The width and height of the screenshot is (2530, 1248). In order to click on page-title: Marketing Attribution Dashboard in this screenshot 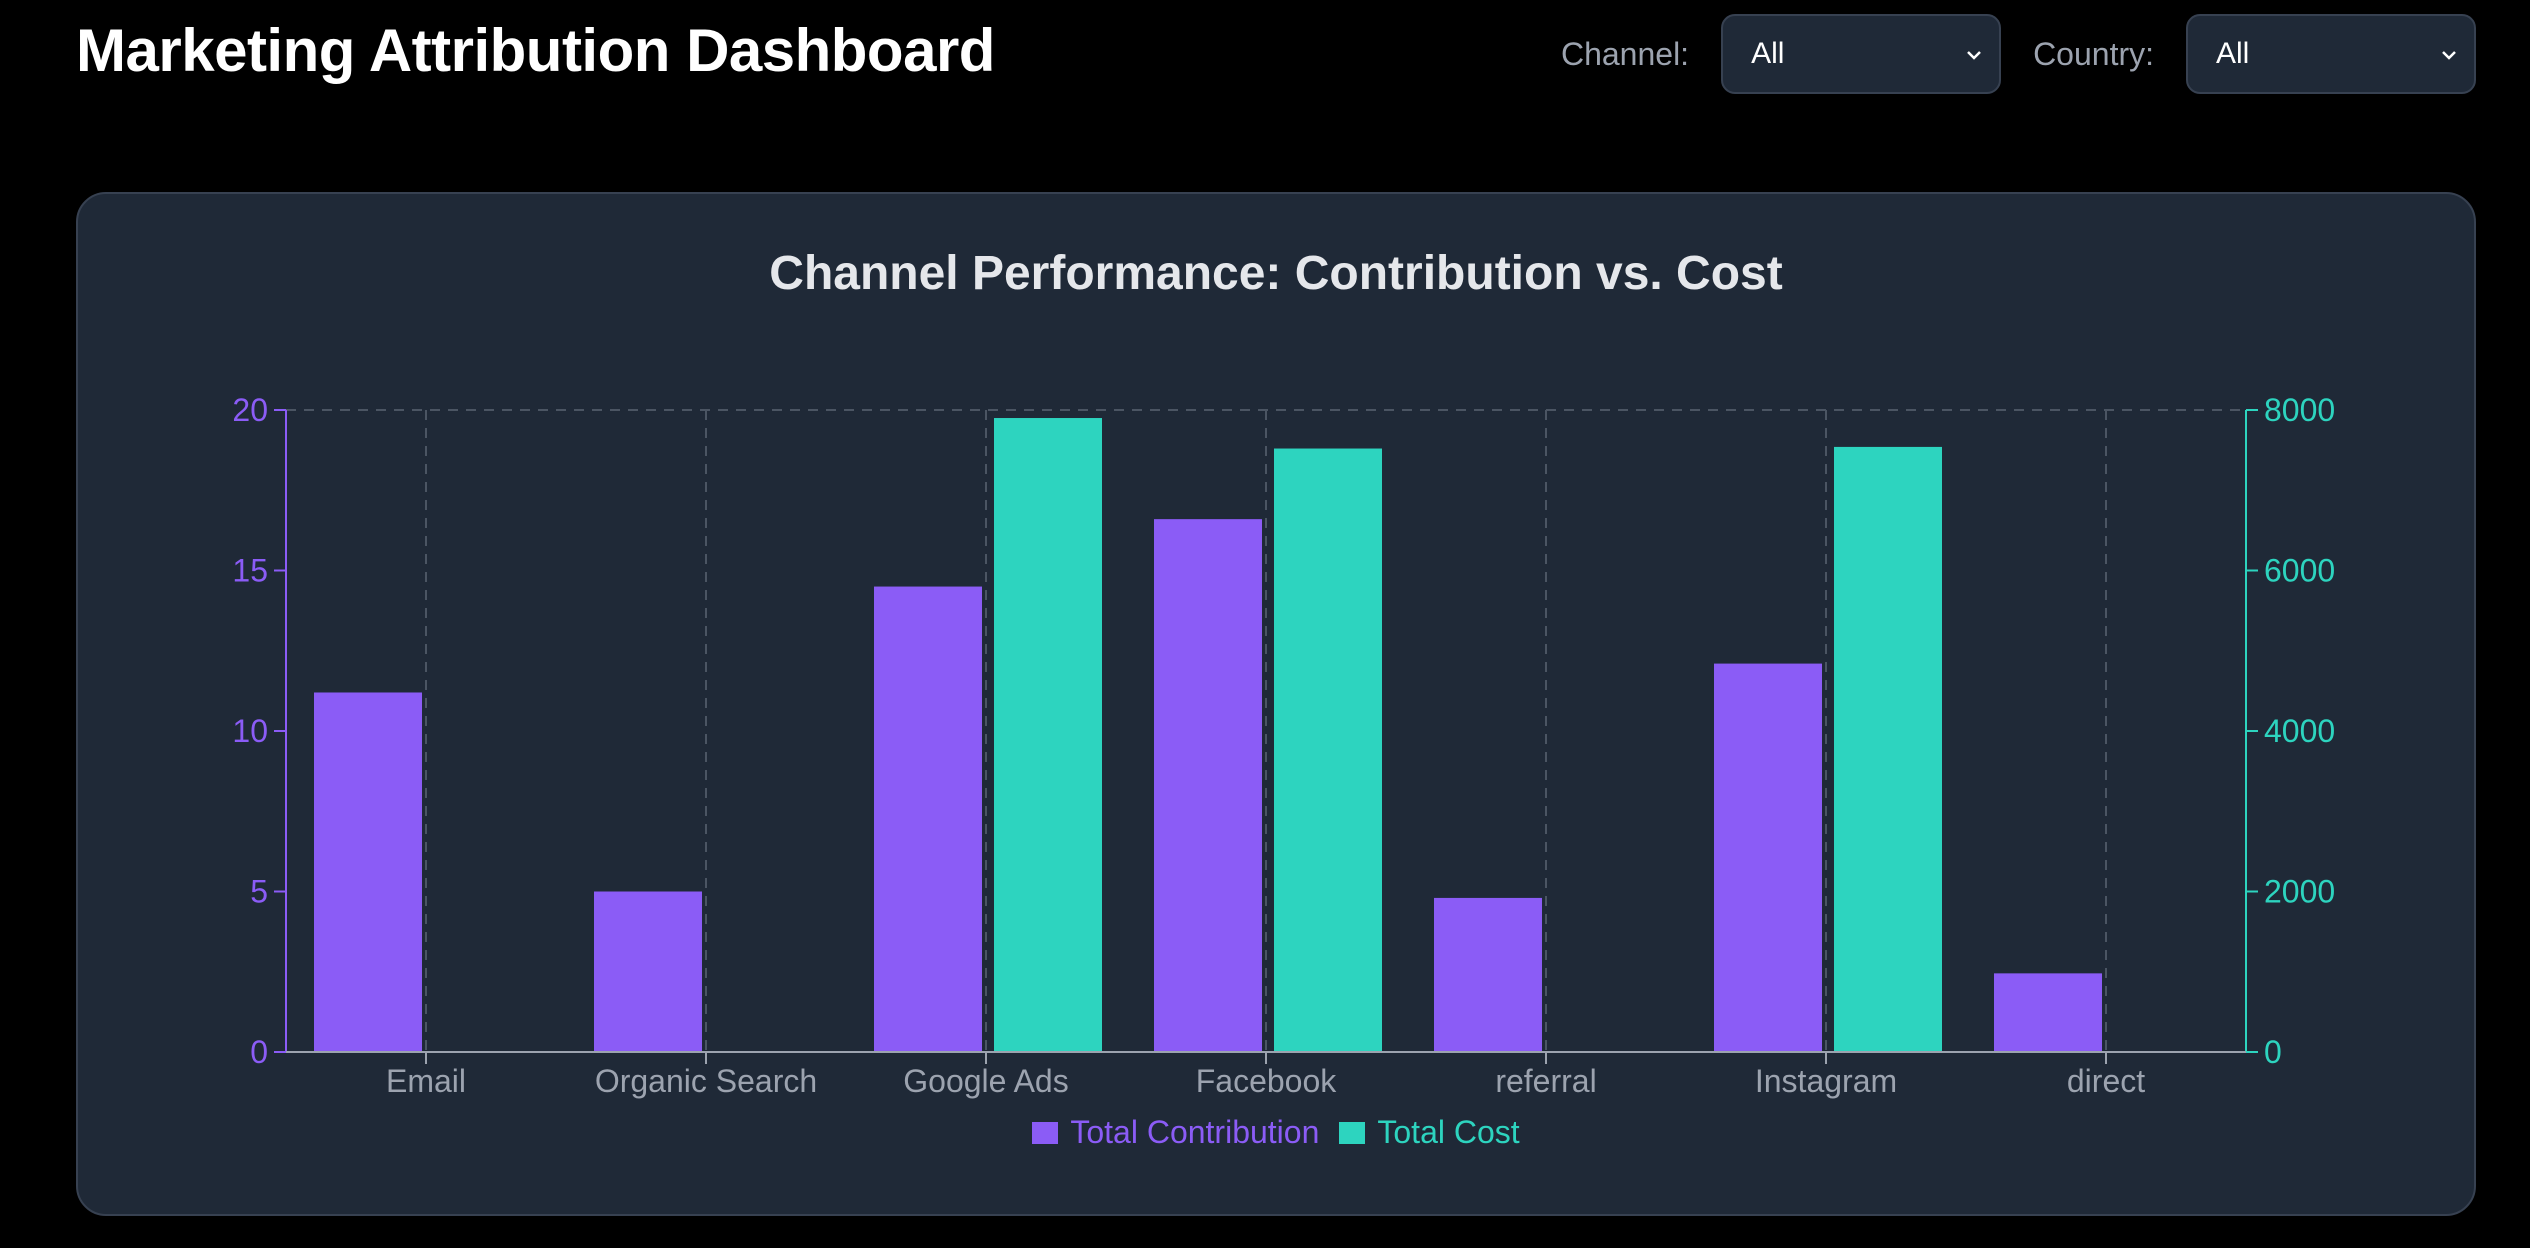, I will do `click(535, 50)`.